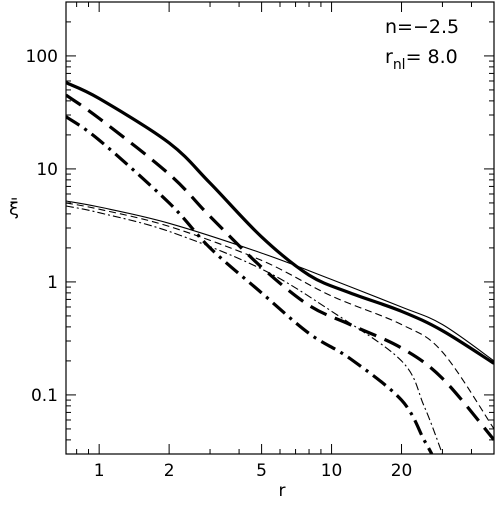  What do you see at coordinates (332, 471) in the screenshot?
I see `x-tick-label: 10` at bounding box center [332, 471].